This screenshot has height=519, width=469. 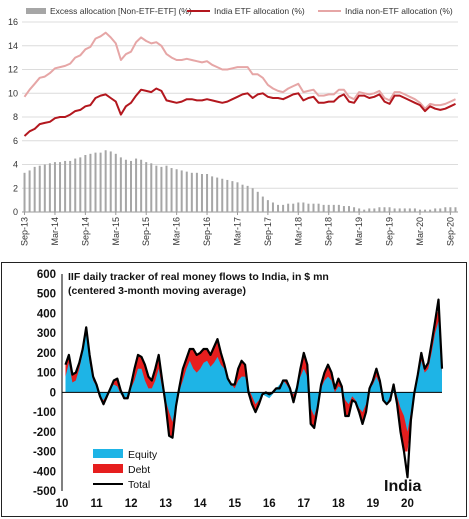 What do you see at coordinates (53, 393) in the screenshot?
I see `flow-y-tick-label: 0` at bounding box center [53, 393].